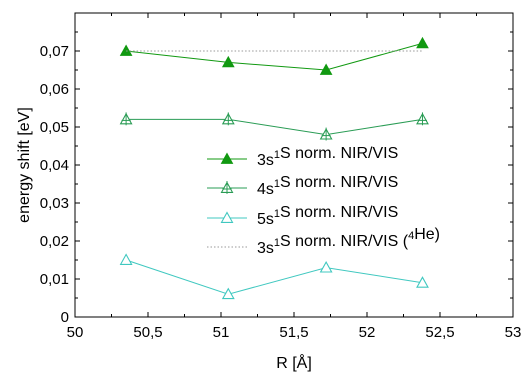 The width and height of the screenshot is (522, 373). What do you see at coordinates (327, 186) in the screenshot?
I see `legend-label: 4s1S norm. NIR/VIS` at bounding box center [327, 186].